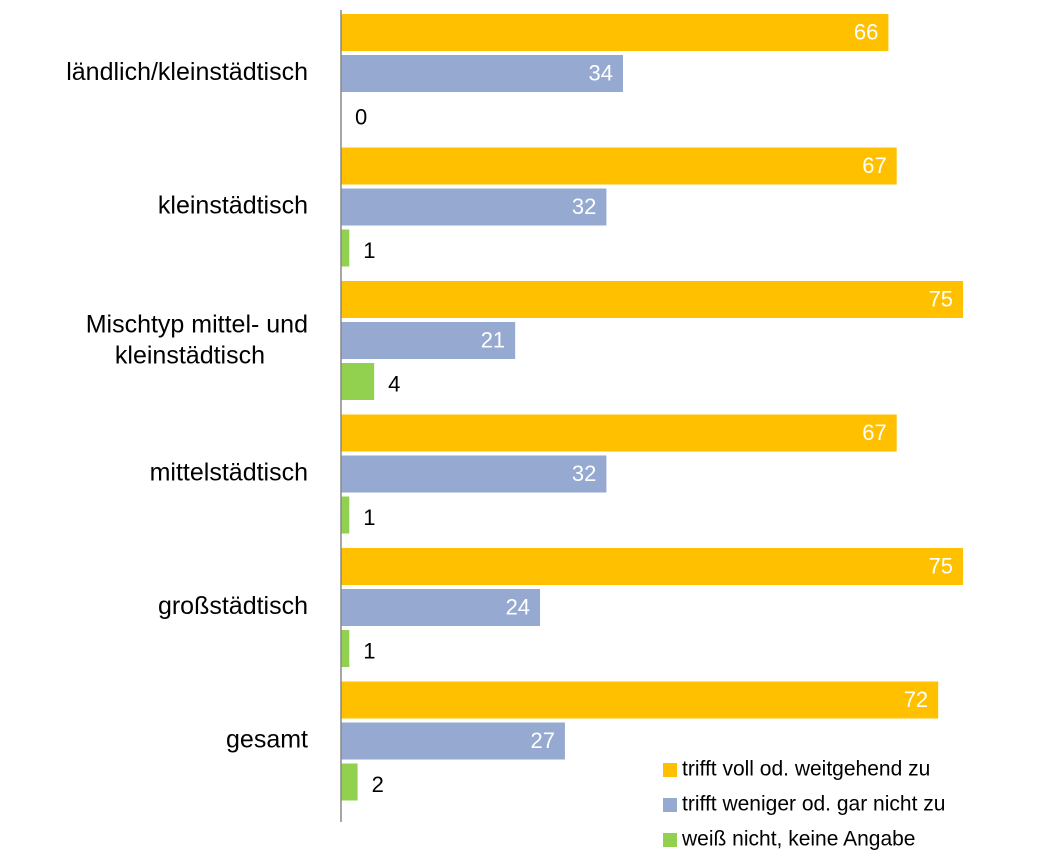 The width and height of the screenshot is (1048, 858). Describe the element at coordinates (233, 606) in the screenshot. I see `category-label: großstädtisch` at that location.